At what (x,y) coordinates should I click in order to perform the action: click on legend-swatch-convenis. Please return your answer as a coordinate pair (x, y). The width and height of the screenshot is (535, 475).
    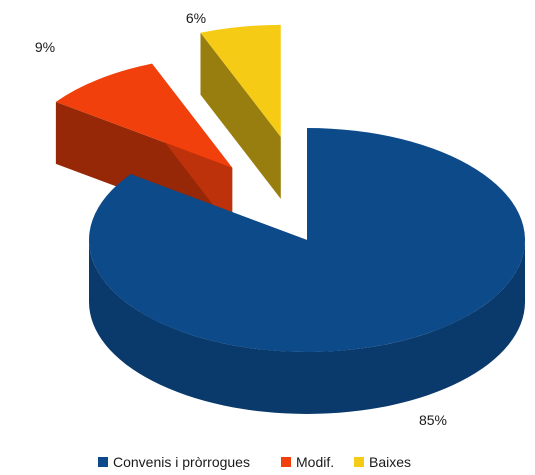
    Looking at the image, I should click on (103, 462).